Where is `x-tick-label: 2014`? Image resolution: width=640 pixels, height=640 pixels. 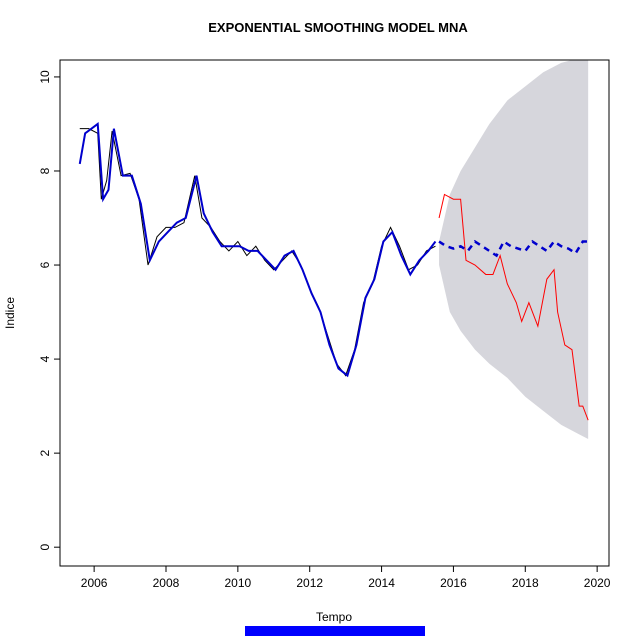 x-tick-label: 2014 is located at coordinates (381, 583).